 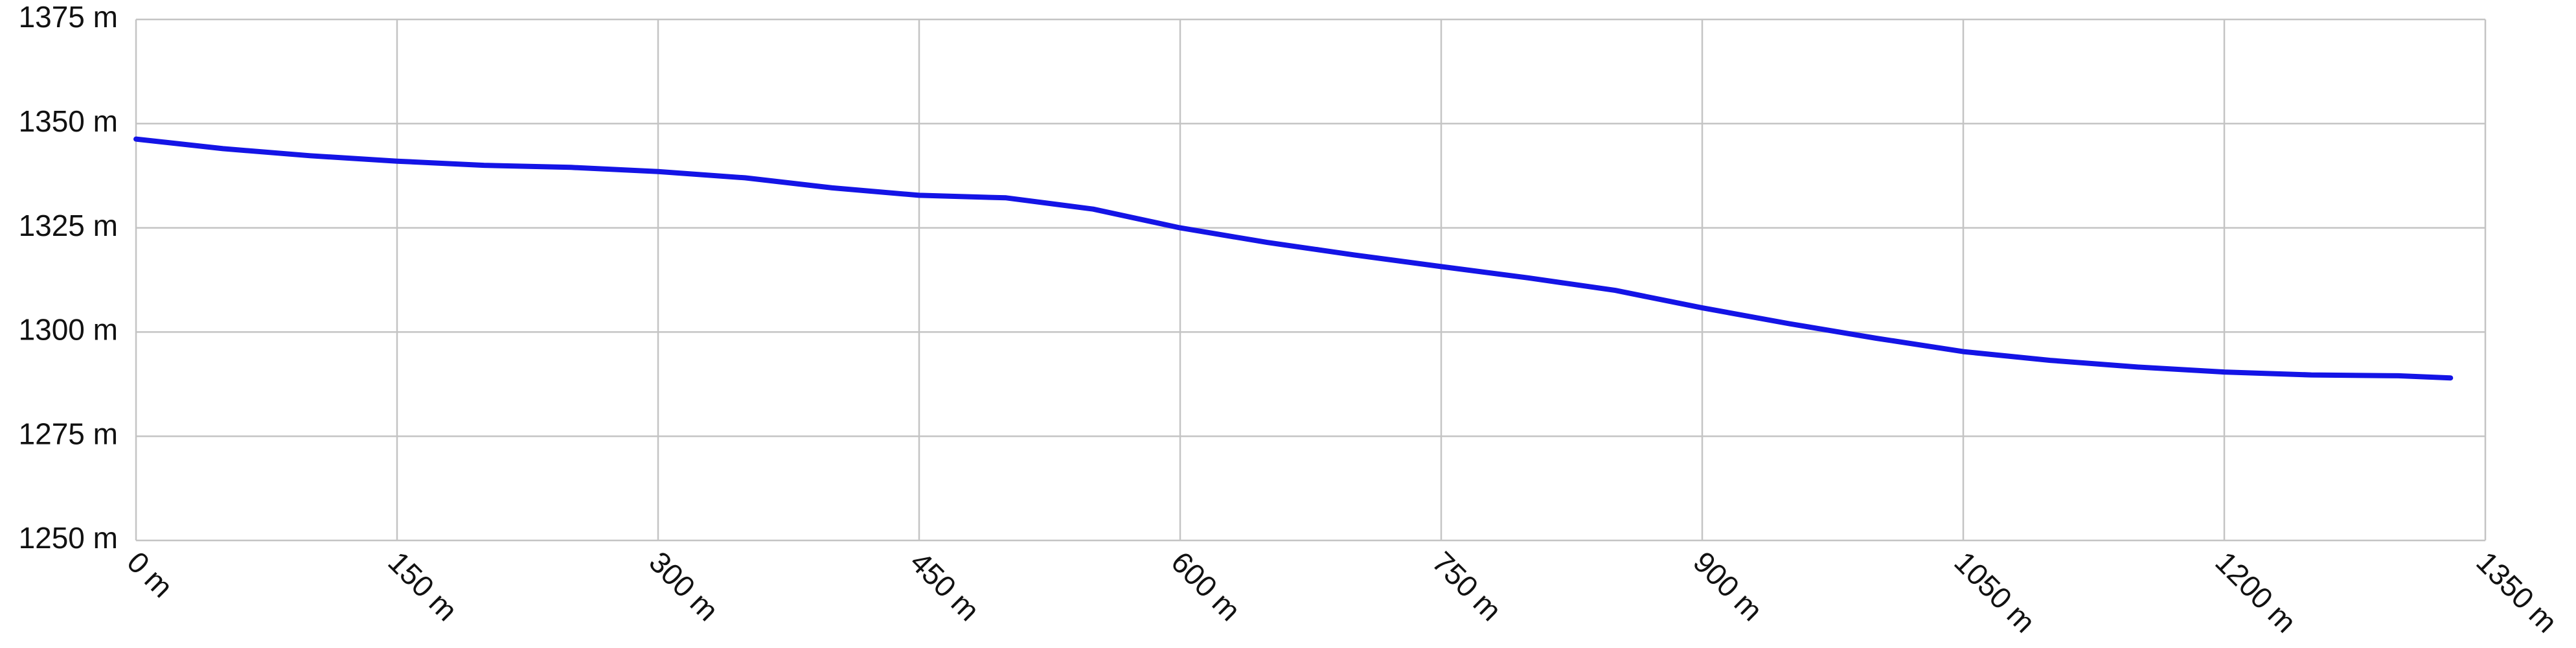 What do you see at coordinates (684, 586) in the screenshot?
I see `x-tick-label: 300 m` at bounding box center [684, 586].